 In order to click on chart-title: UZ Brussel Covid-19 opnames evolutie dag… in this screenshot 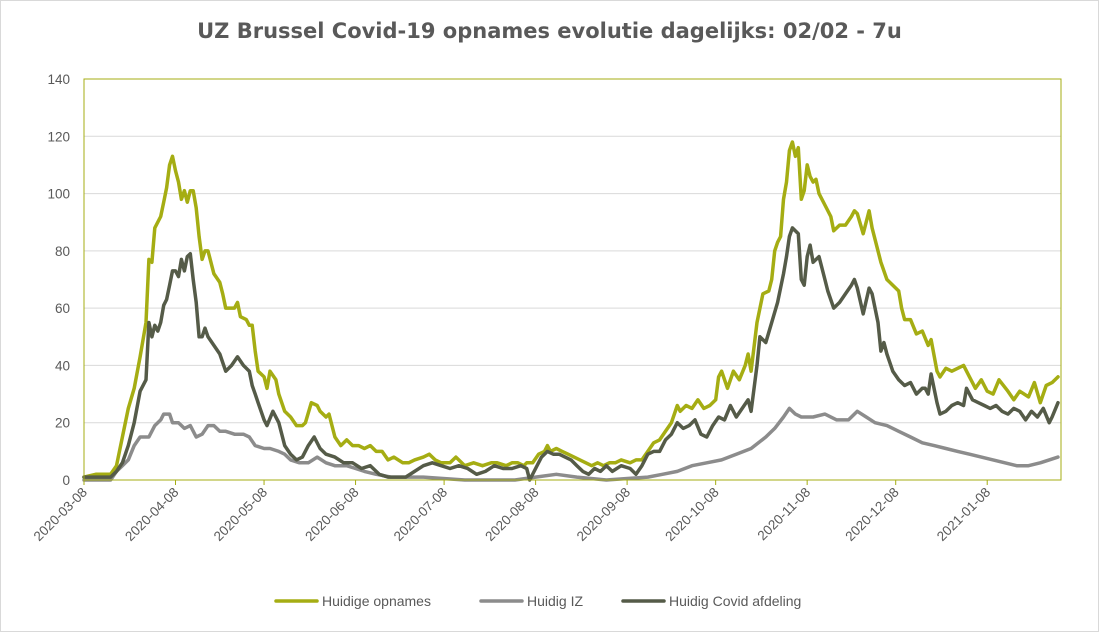, I will do `click(549, 31)`.